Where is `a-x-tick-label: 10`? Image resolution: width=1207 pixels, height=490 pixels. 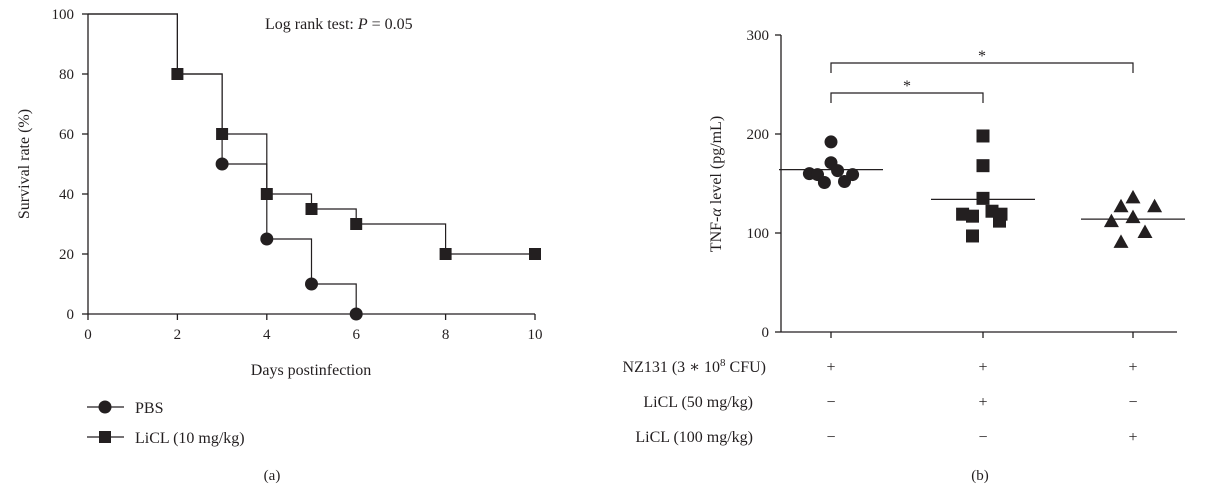 a-x-tick-label: 10 is located at coordinates (535, 335).